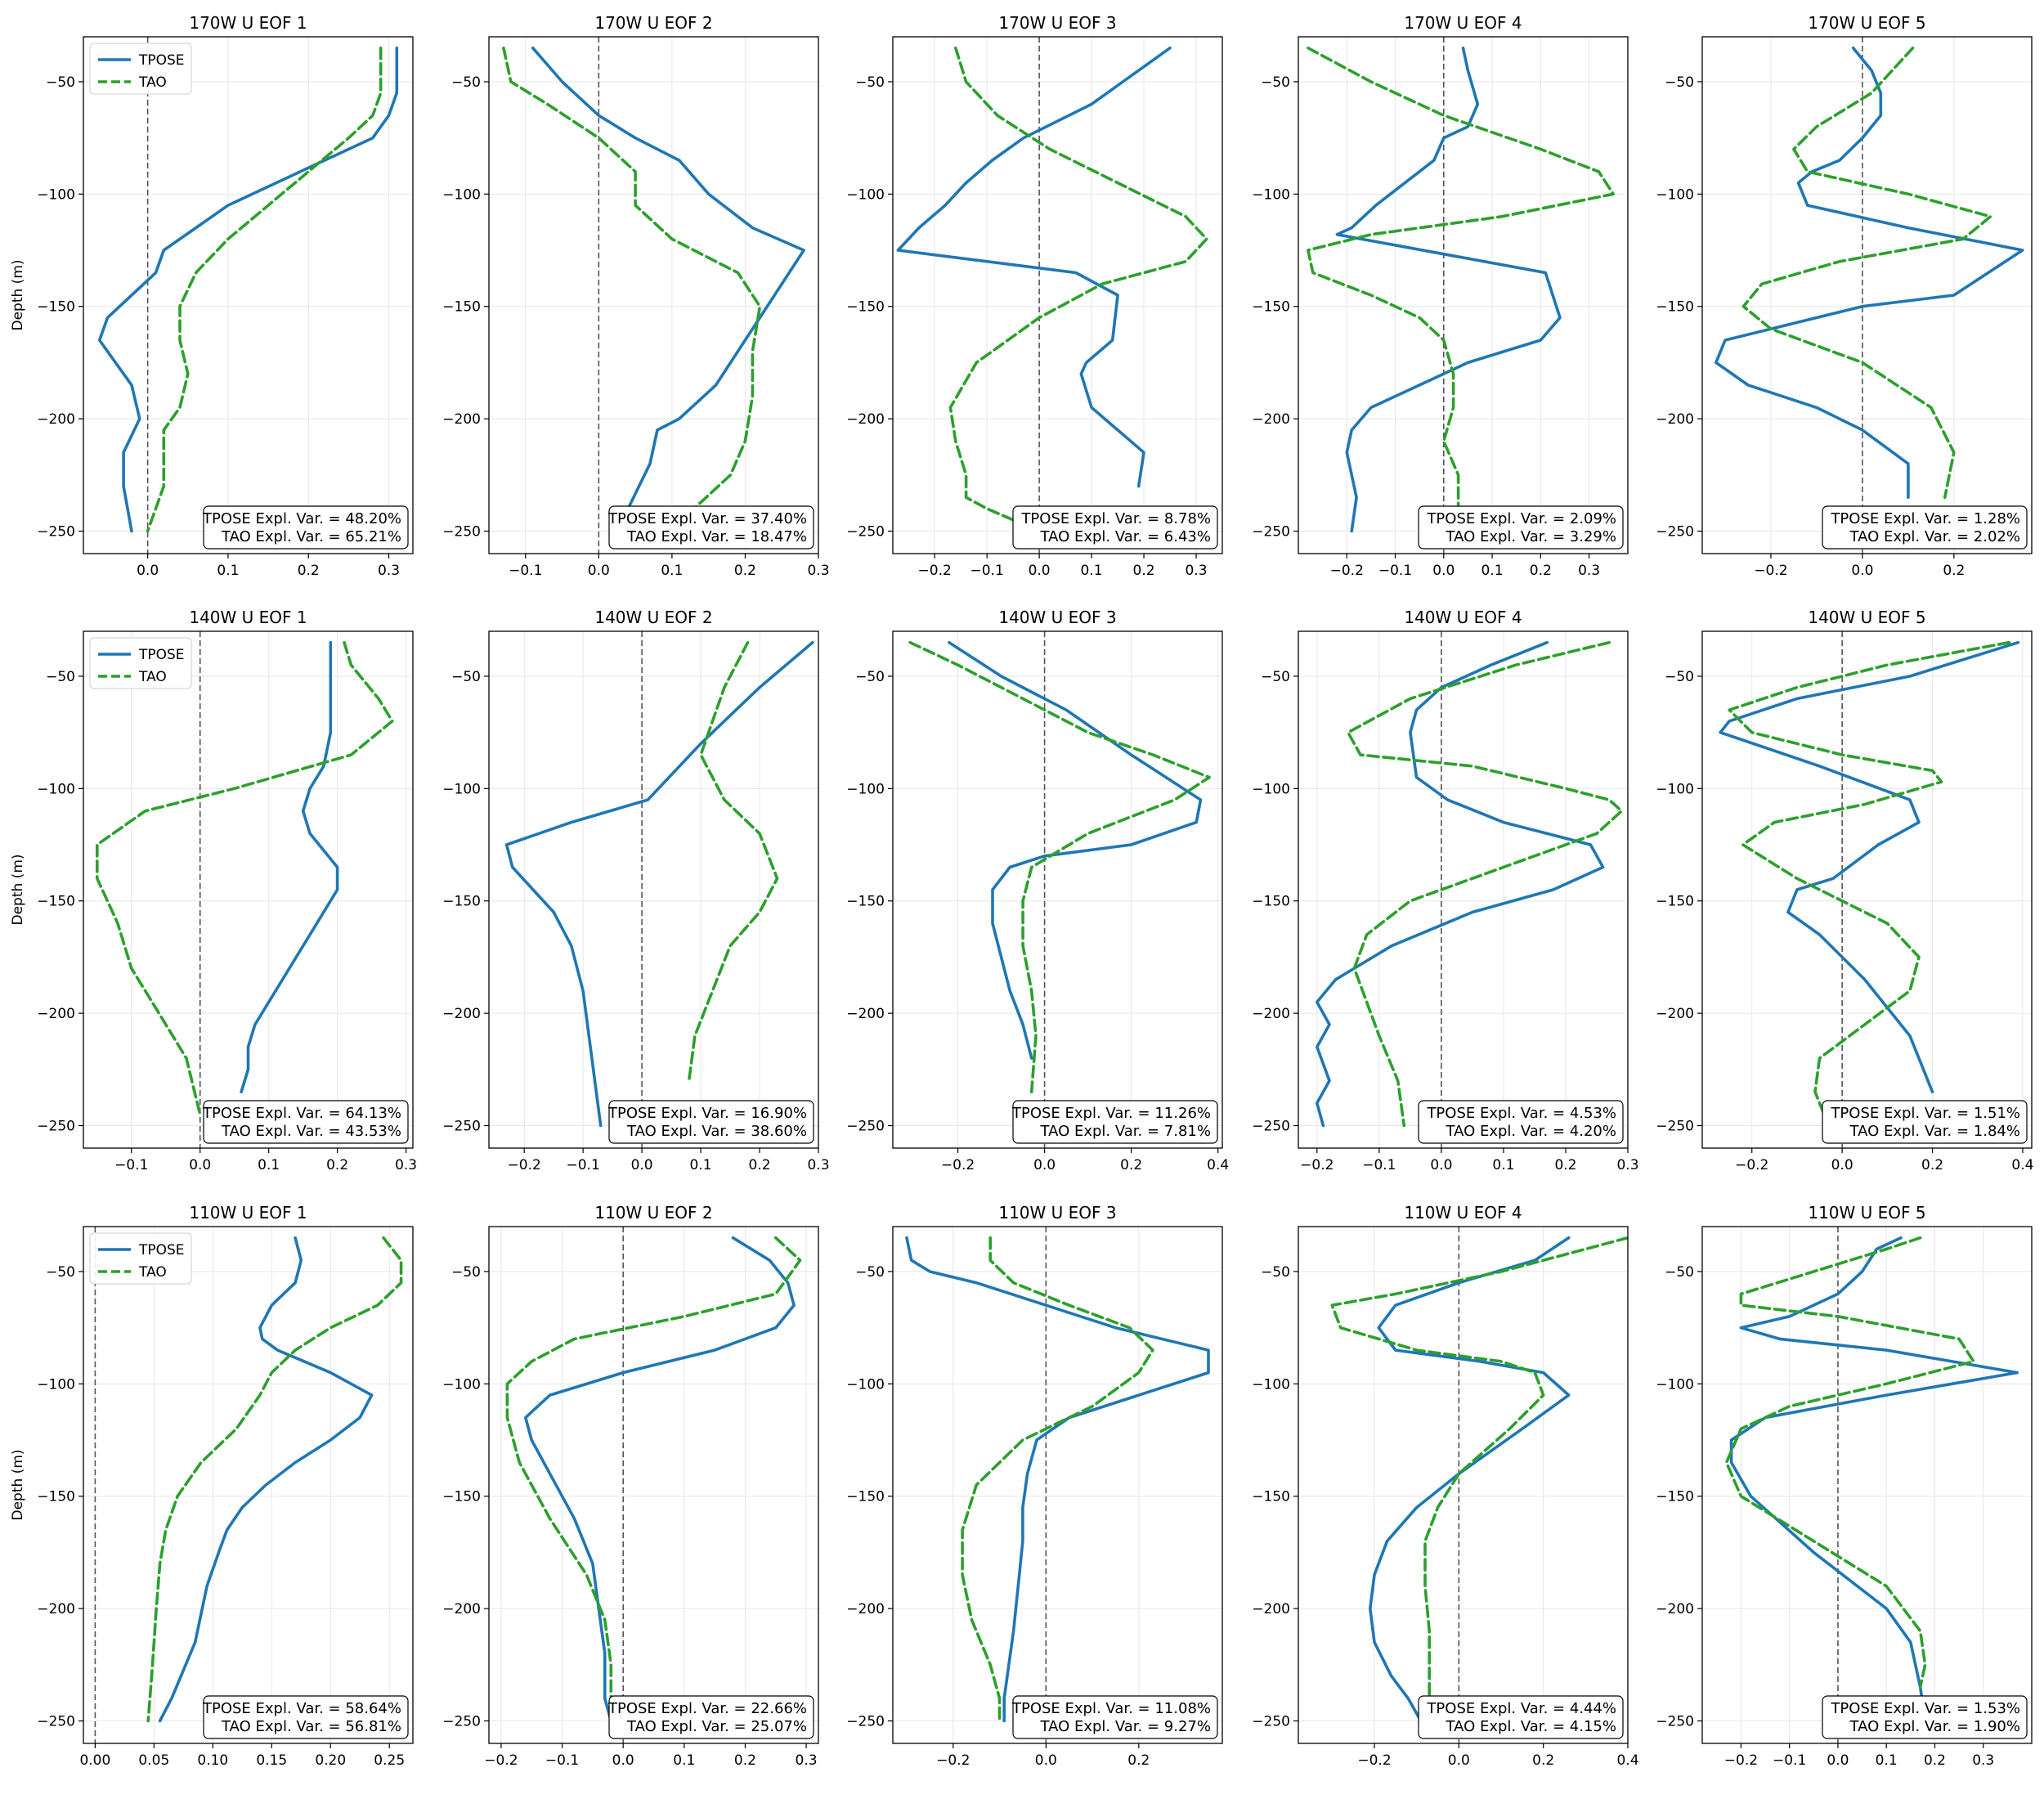 The image size is (2044, 1799). Describe the element at coordinates (1935, 536) in the screenshot. I see `tao-explained-variance: TAO Expl. Var. = 2.02%` at that location.